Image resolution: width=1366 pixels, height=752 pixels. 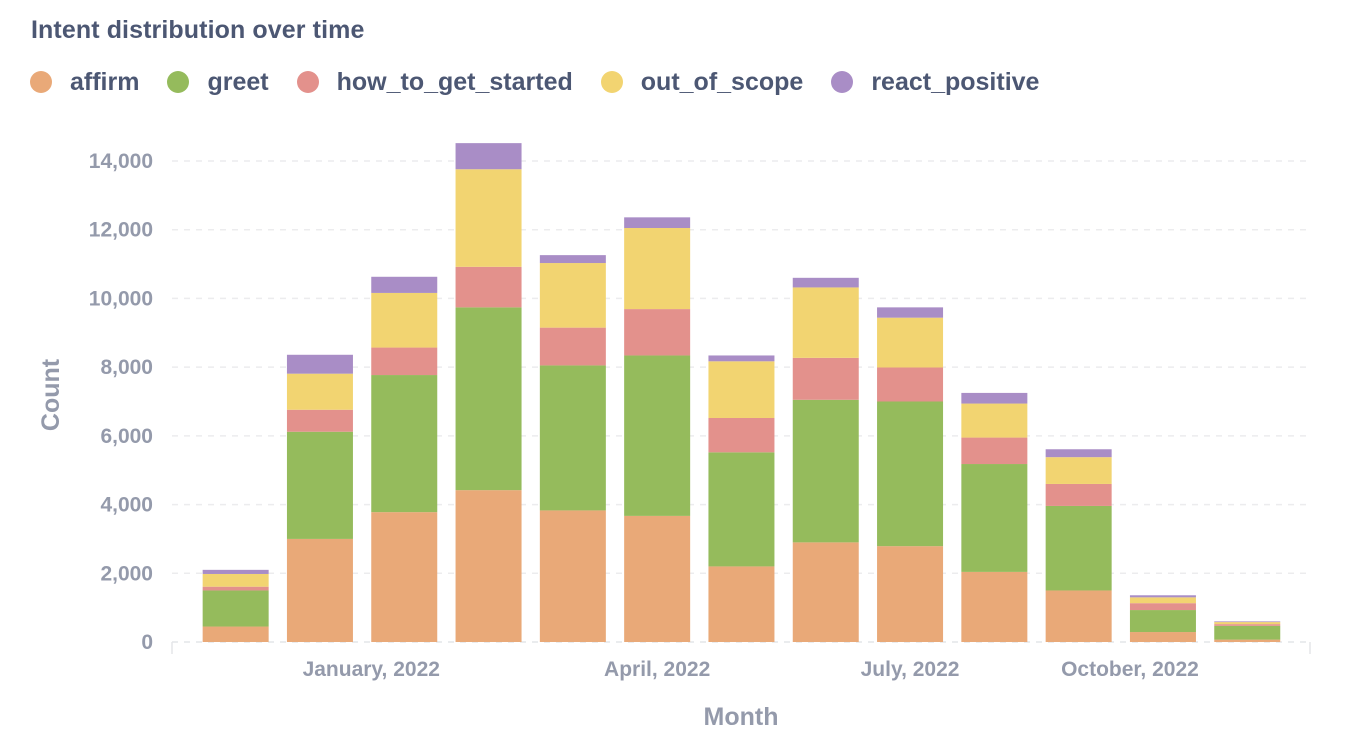 What do you see at coordinates (307, 82) in the screenshot?
I see `legend-dot-how-to-get-started` at bounding box center [307, 82].